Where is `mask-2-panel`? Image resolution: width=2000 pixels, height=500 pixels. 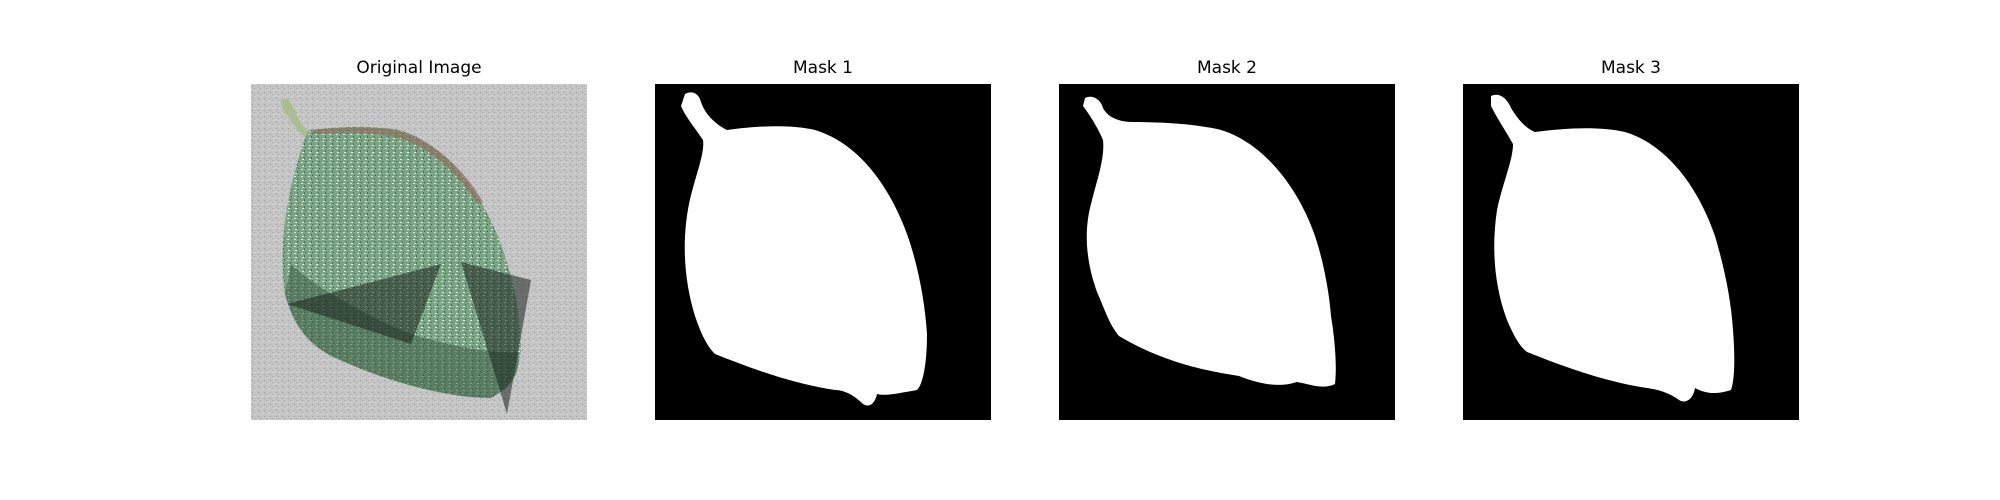
mask-2-panel is located at coordinates (1227, 252).